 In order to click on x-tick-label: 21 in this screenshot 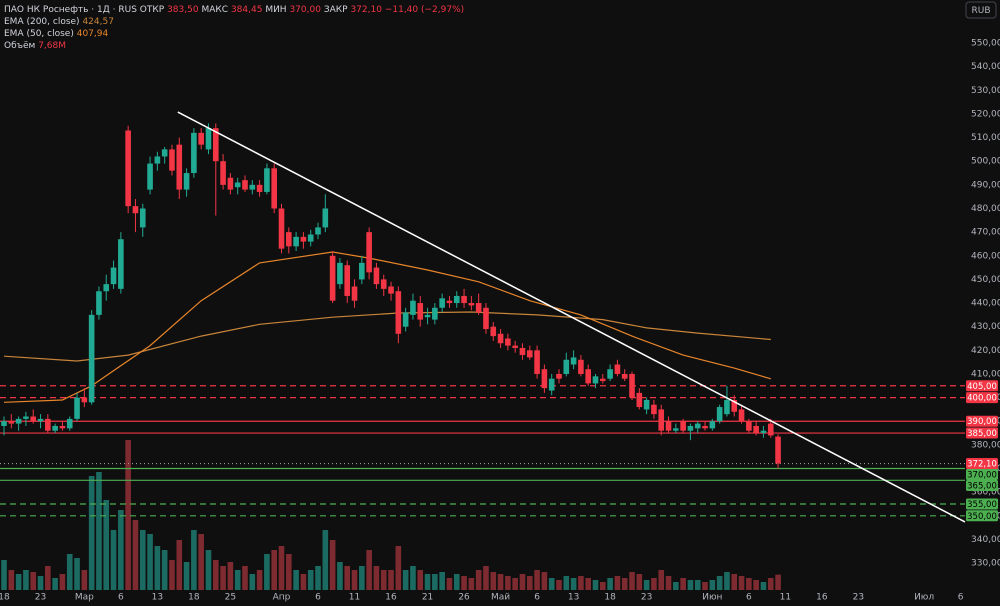, I will do `click(427, 598)`.